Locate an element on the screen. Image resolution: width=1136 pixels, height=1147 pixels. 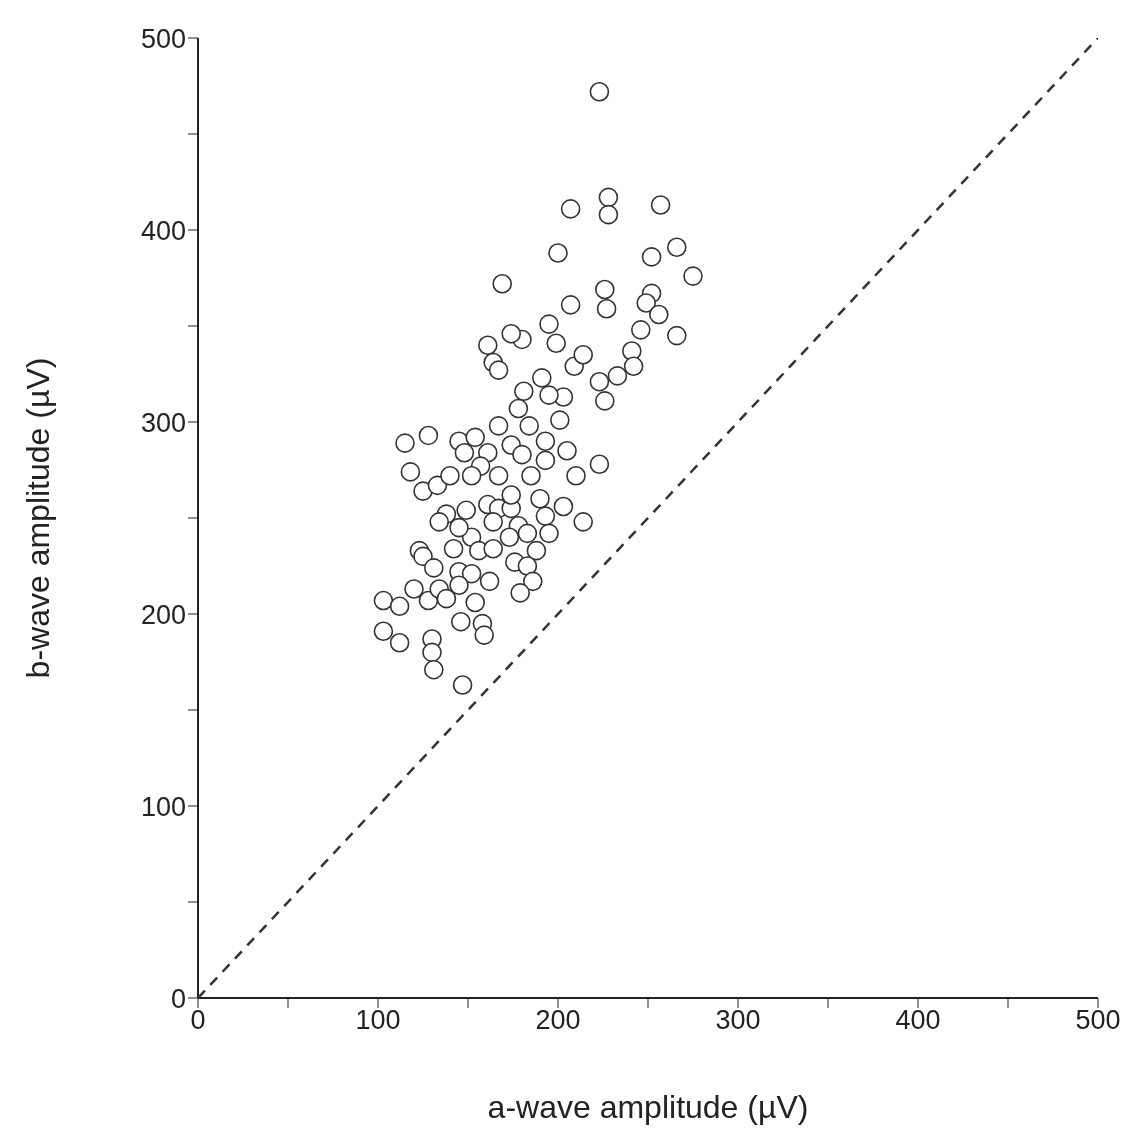
x-axis-title: a-wave amplitude (µV) is located at coordinates (648, 1107).